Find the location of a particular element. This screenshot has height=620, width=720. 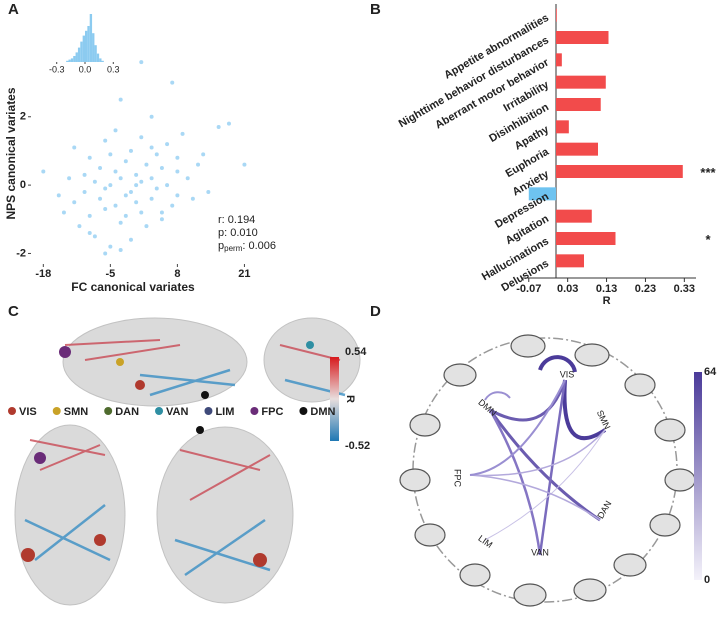

y-tick-label: 0 is located at coordinates (23, 185).